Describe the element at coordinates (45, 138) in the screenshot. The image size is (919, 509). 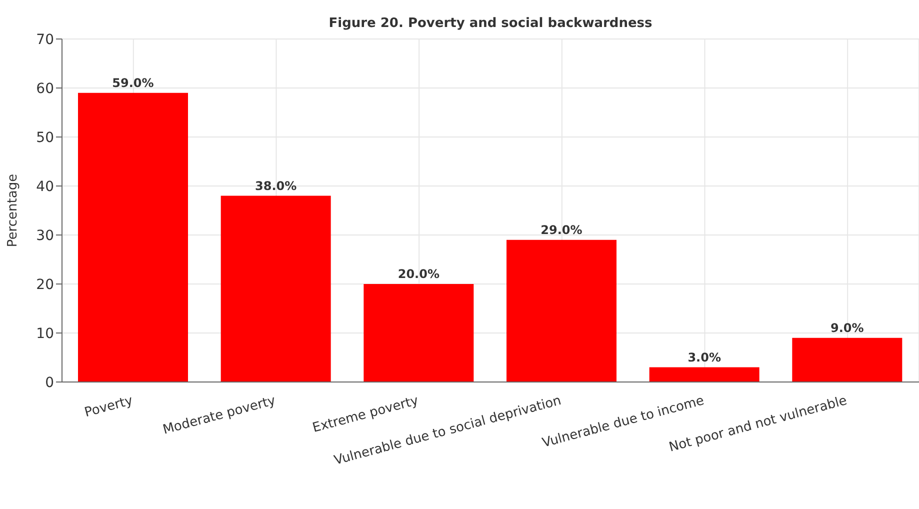
I see `y-tick-label: 50` at that location.